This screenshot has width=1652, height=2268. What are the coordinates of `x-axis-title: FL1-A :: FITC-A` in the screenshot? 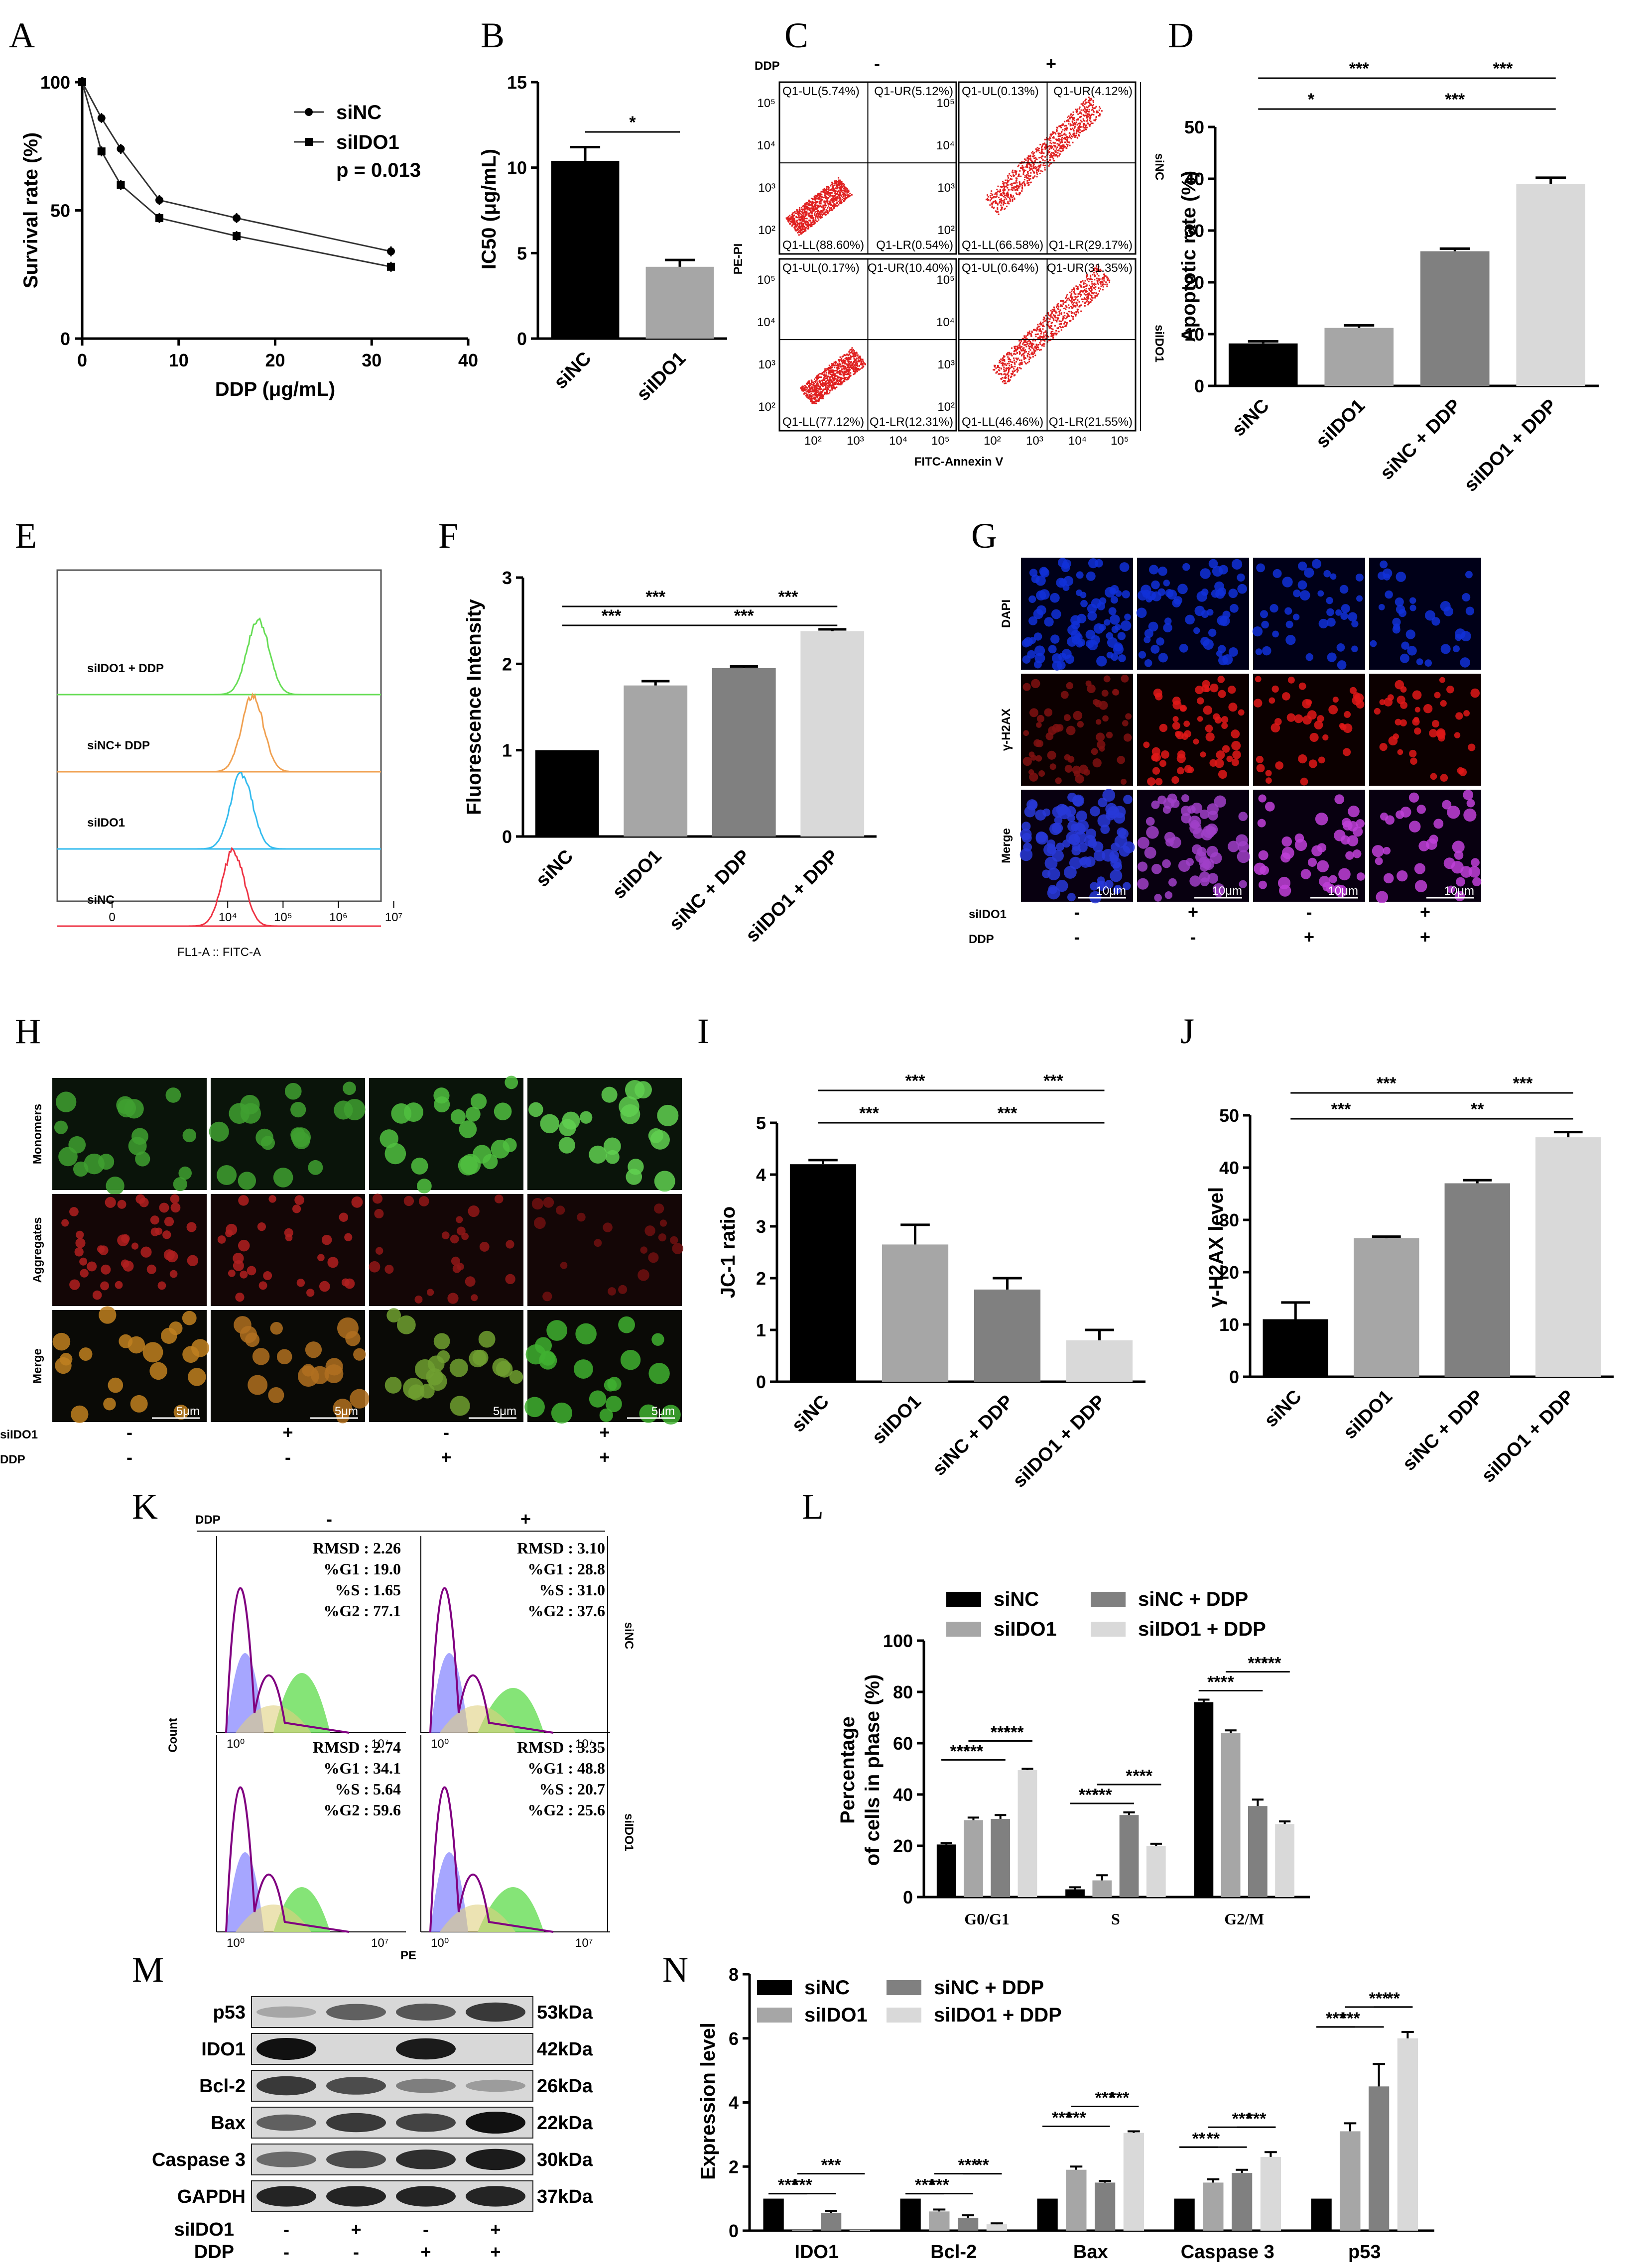 It's located at (219, 952).